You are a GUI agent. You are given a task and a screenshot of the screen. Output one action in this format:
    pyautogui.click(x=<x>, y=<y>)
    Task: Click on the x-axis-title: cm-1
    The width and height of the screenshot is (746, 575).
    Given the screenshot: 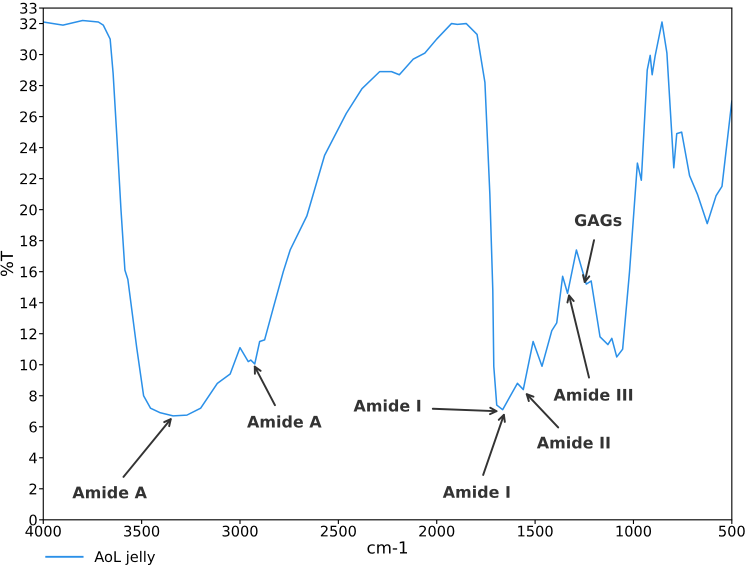 What is the action you would take?
    pyautogui.click(x=387, y=547)
    